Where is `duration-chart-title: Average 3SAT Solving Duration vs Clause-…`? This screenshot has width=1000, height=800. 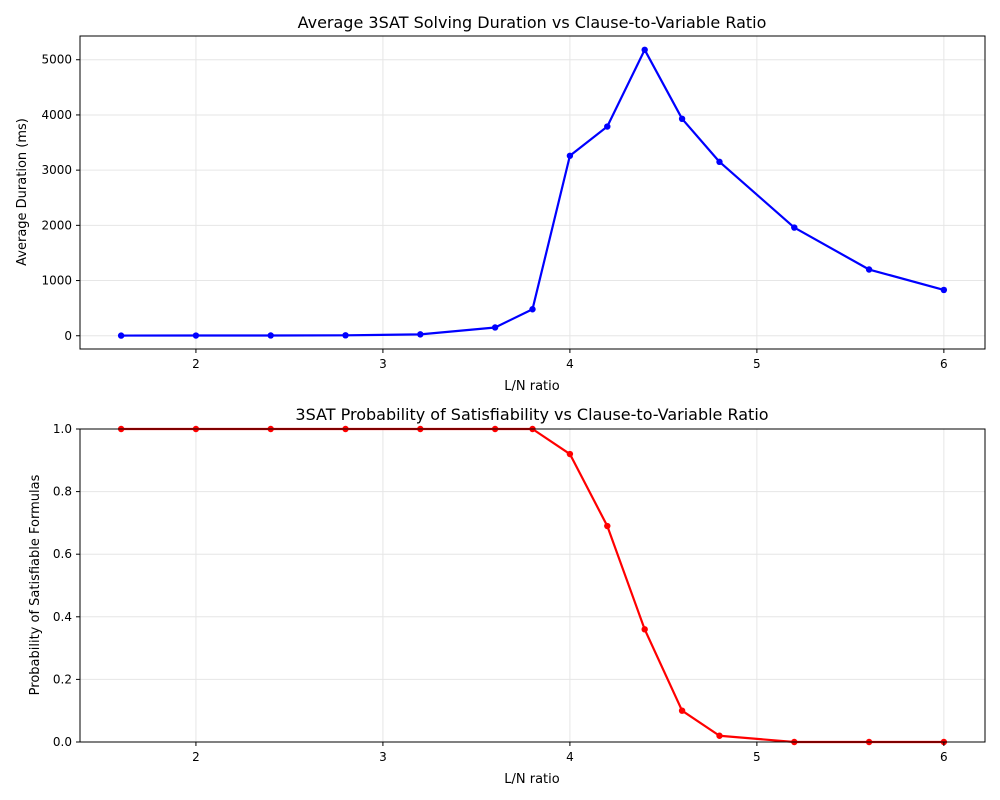
duration-chart-title: Average 3SAT Solving Duration vs Clause-… is located at coordinates (532, 22).